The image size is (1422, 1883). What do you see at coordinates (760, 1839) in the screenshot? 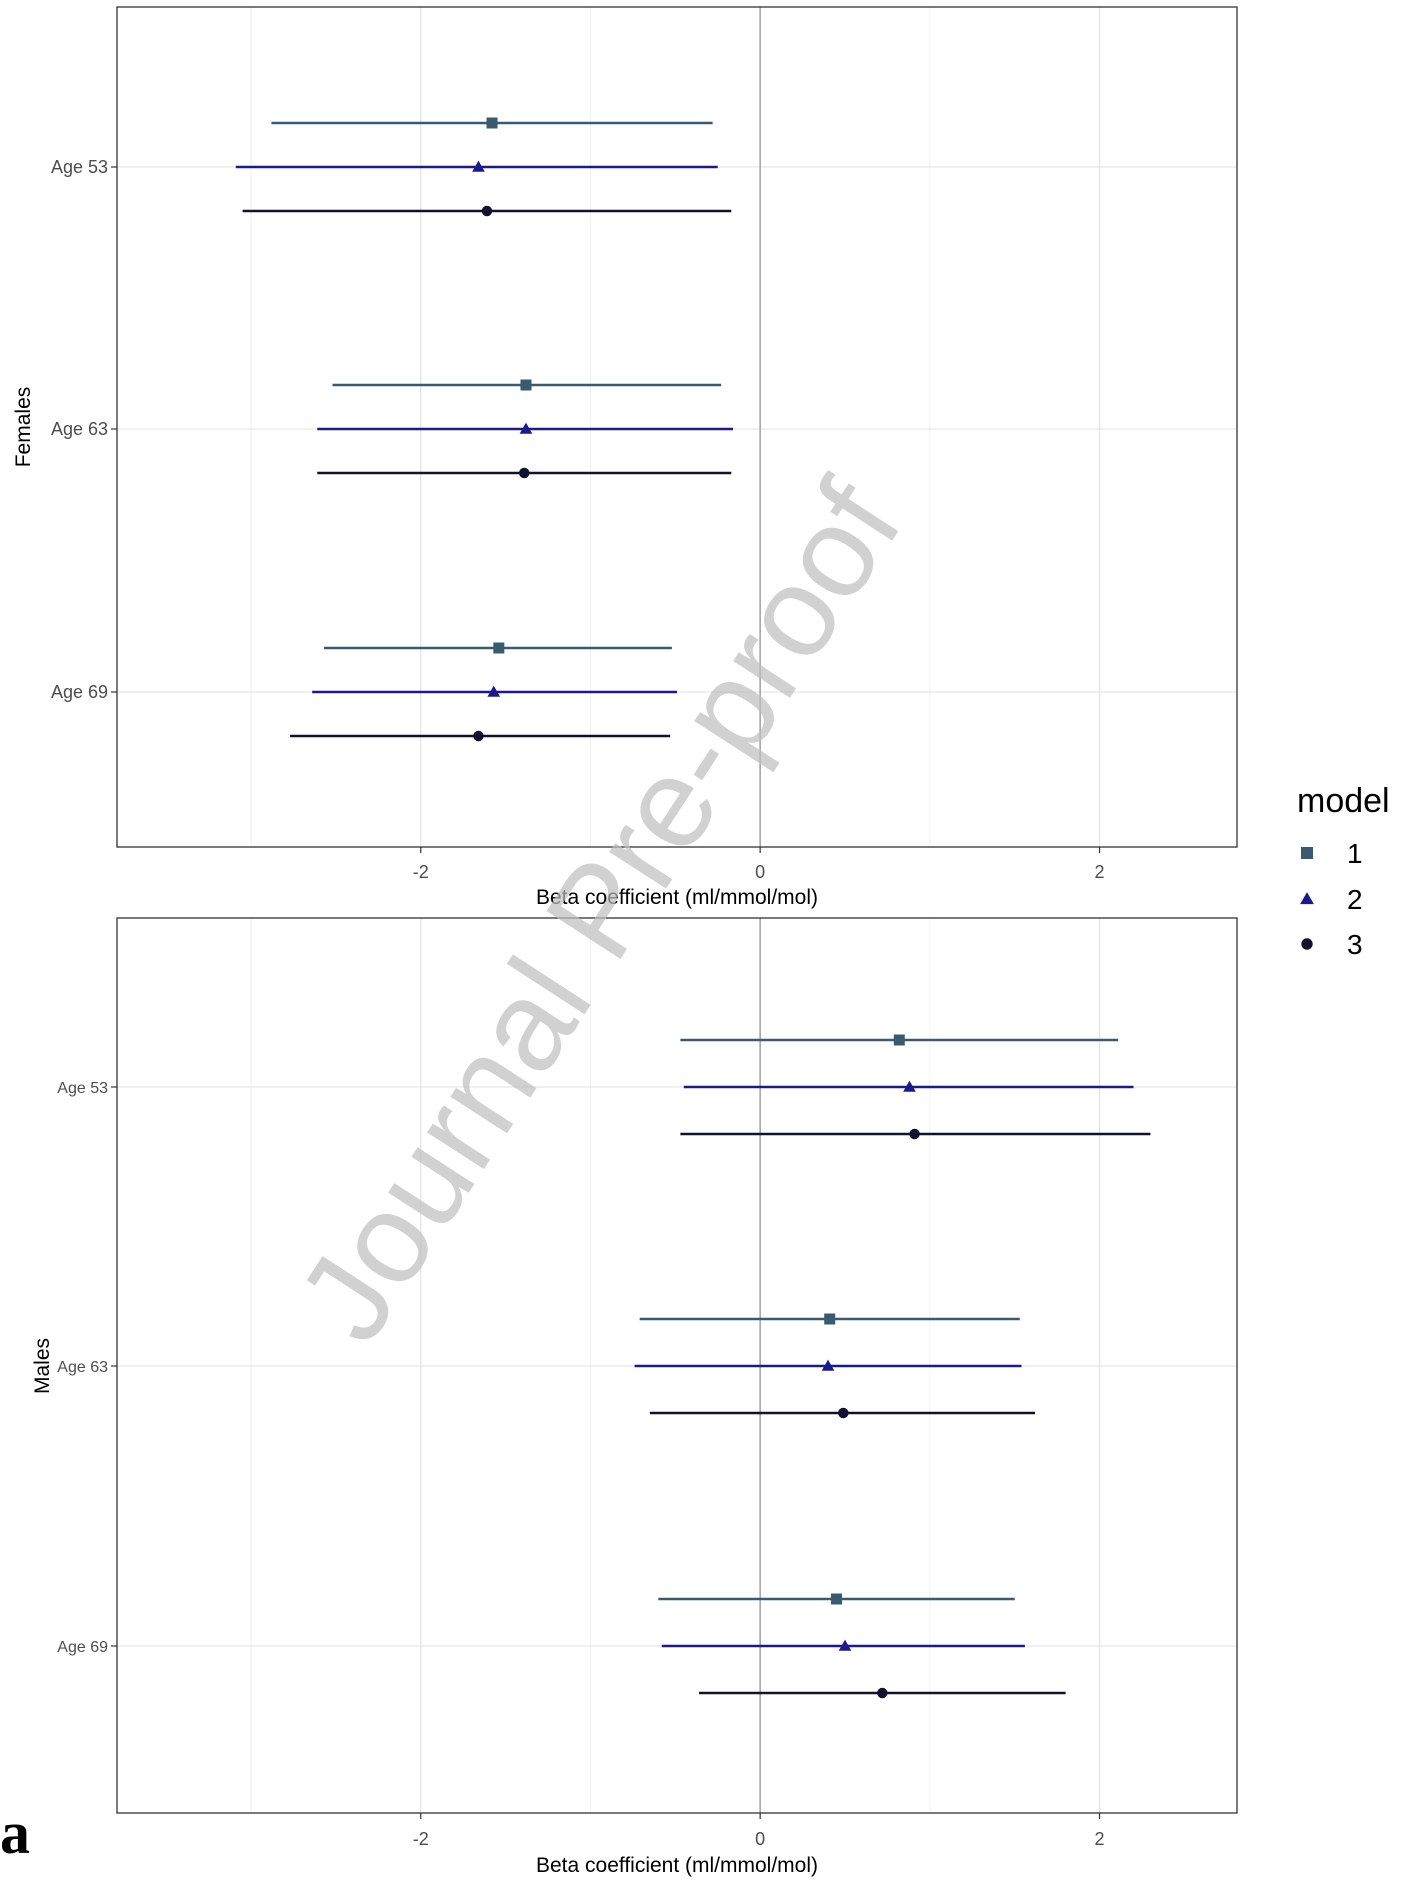
I see `males-x-tick-label: 0` at bounding box center [760, 1839].